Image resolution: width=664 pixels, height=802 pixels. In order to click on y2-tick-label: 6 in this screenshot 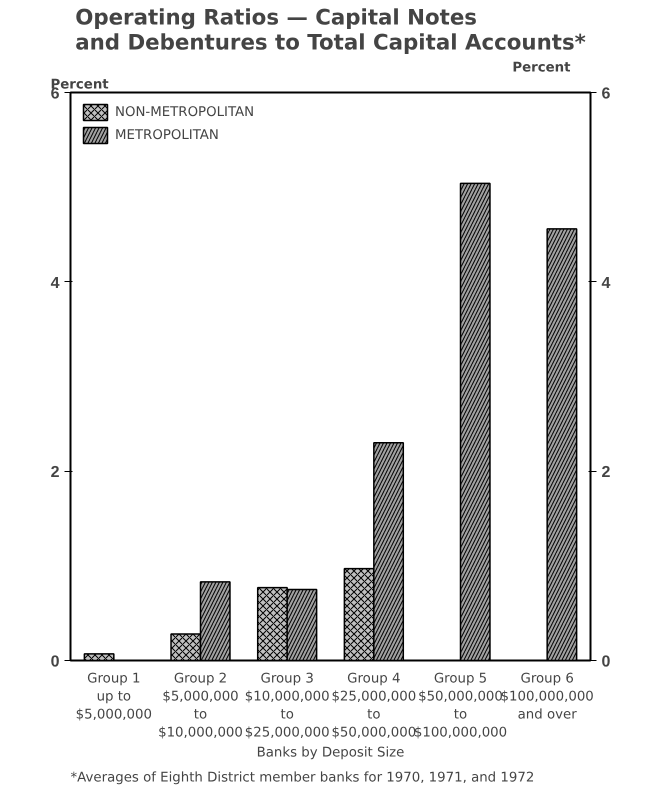, I will do `click(606, 94)`.